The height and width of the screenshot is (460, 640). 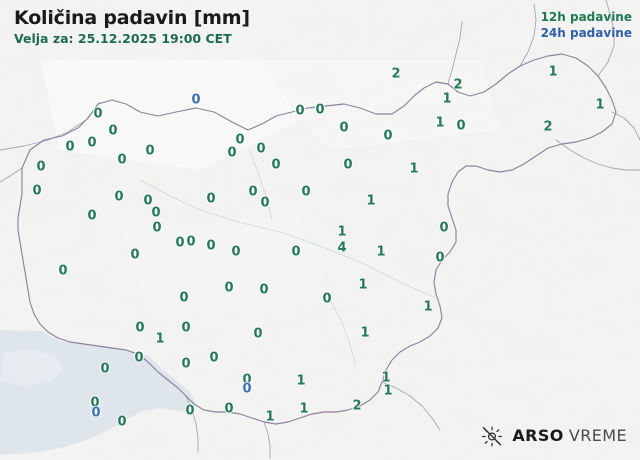 What do you see at coordinates (586, 33) in the screenshot?
I see `legend-item-24h: 24h padavine` at bounding box center [586, 33].